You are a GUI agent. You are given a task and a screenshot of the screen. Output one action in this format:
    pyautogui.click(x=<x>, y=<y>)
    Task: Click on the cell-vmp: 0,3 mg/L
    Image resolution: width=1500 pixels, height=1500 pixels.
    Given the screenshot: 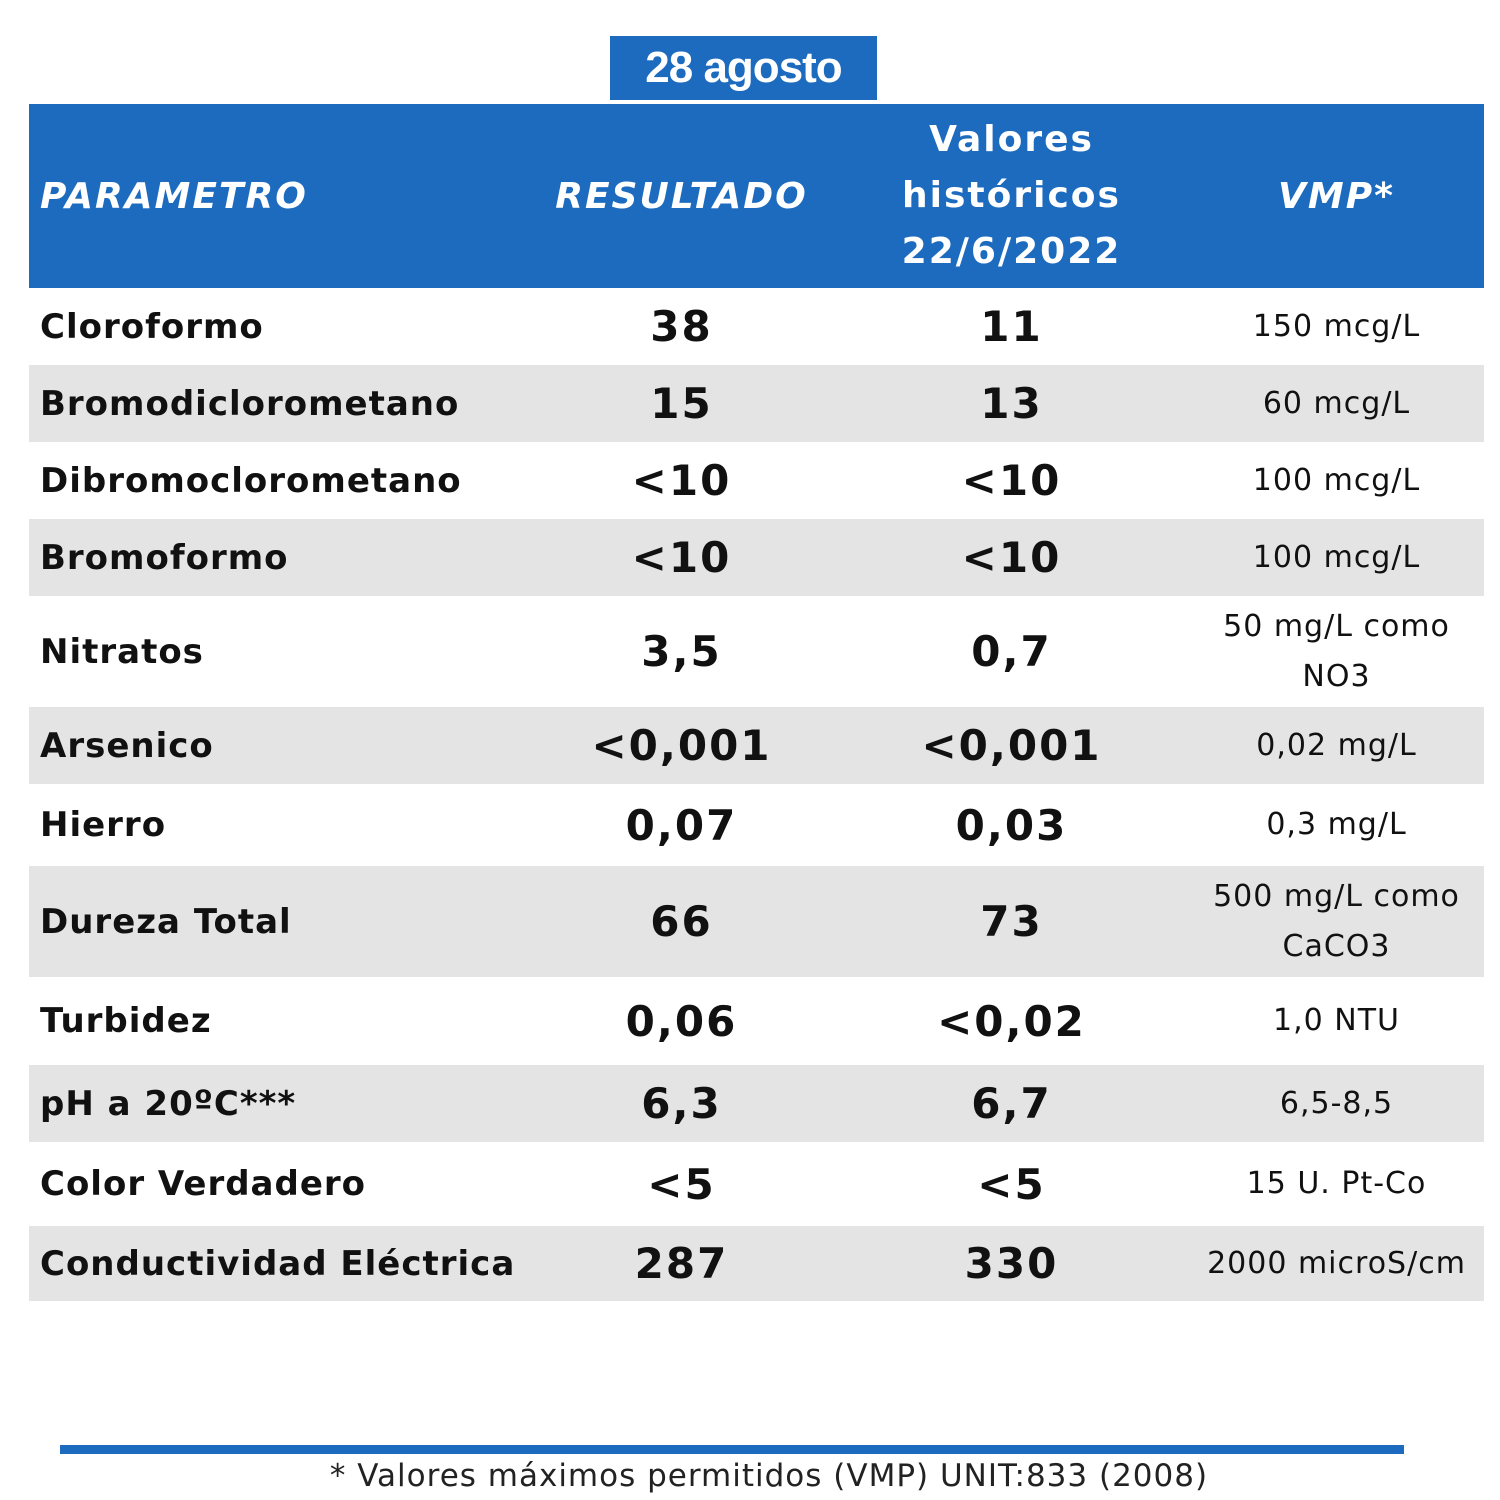 What is the action you would take?
    pyautogui.click(x=1336, y=824)
    